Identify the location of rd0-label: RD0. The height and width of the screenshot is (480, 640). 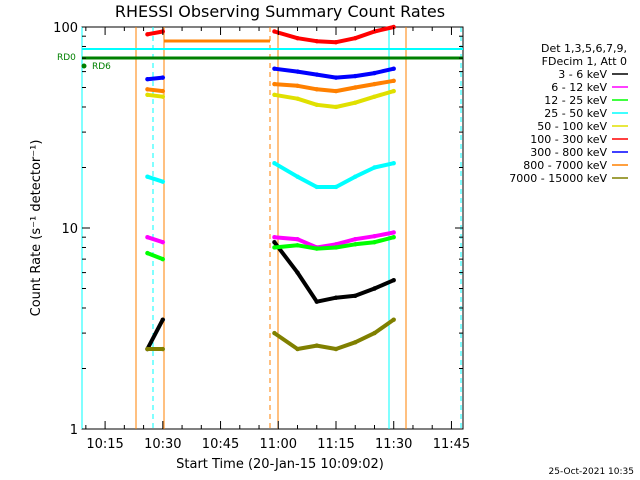
(66, 58).